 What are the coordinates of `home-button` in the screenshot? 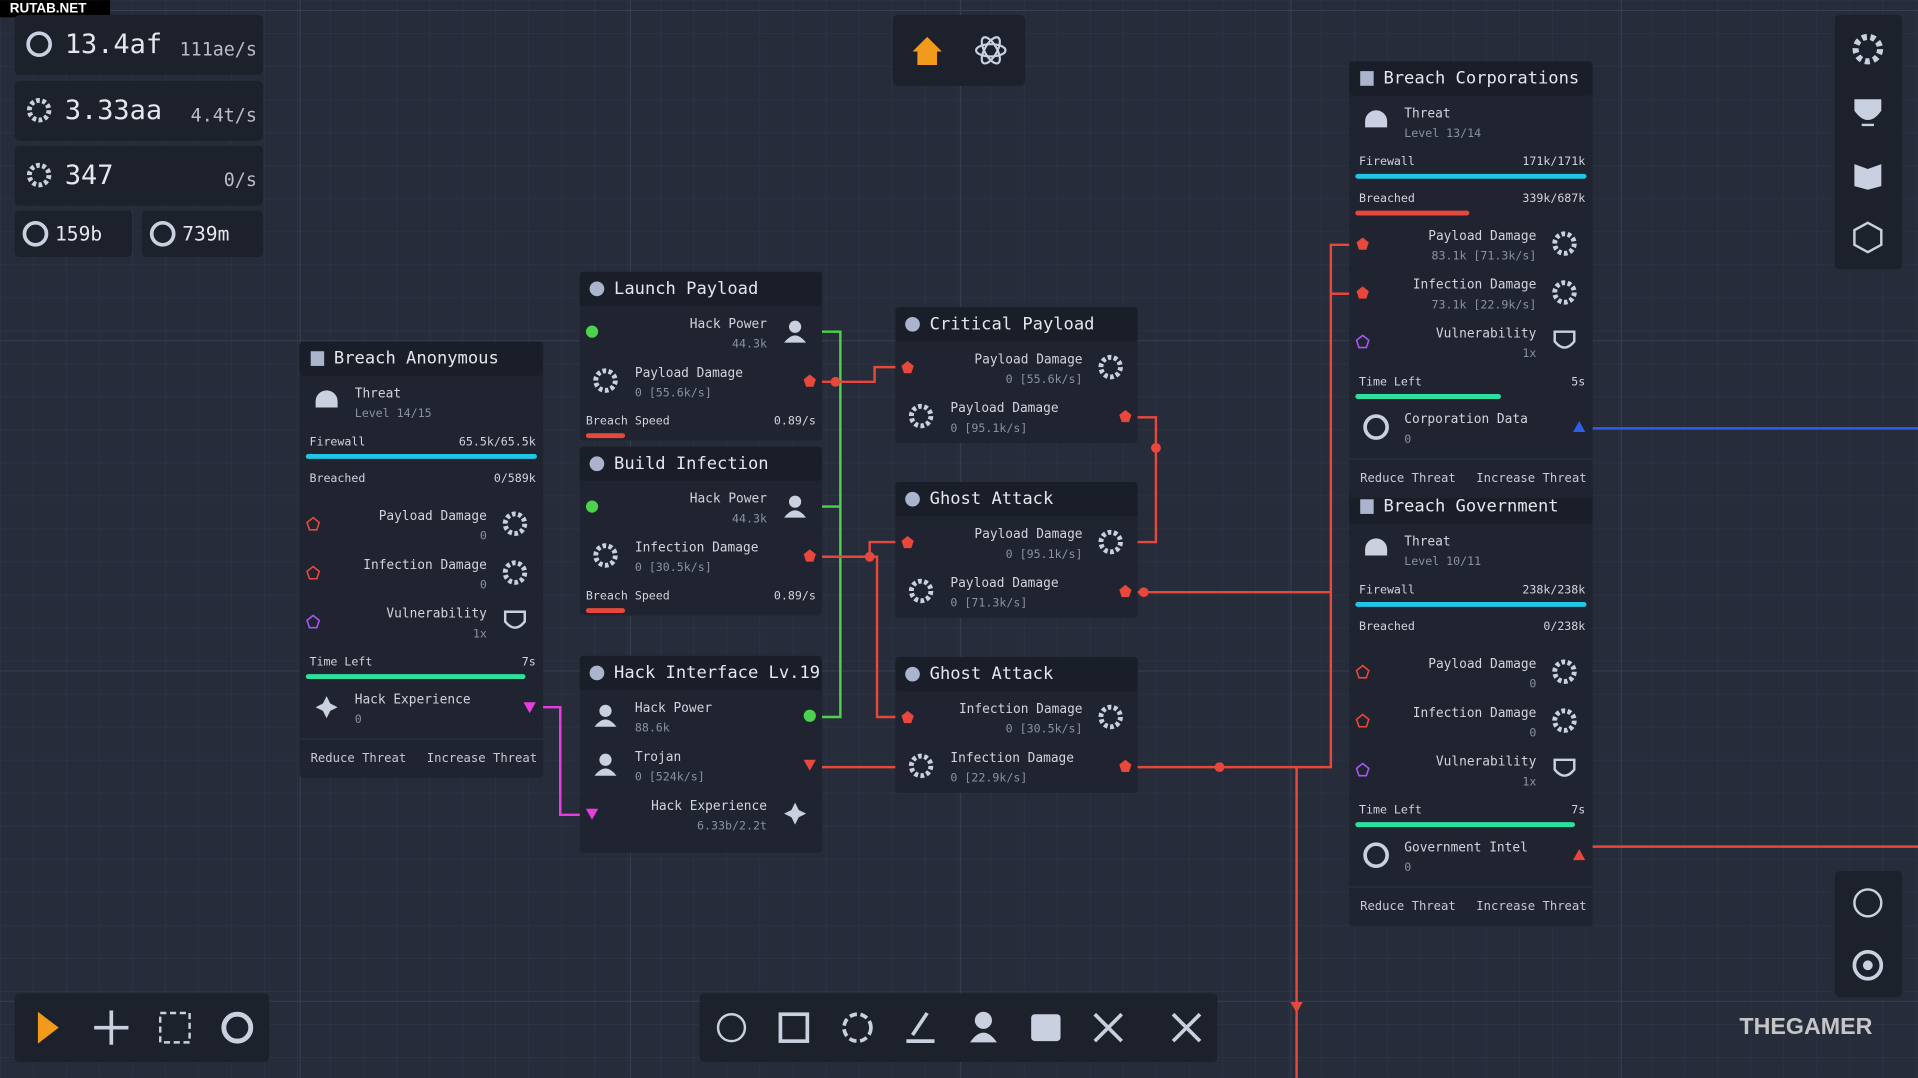 It's located at (927, 51).